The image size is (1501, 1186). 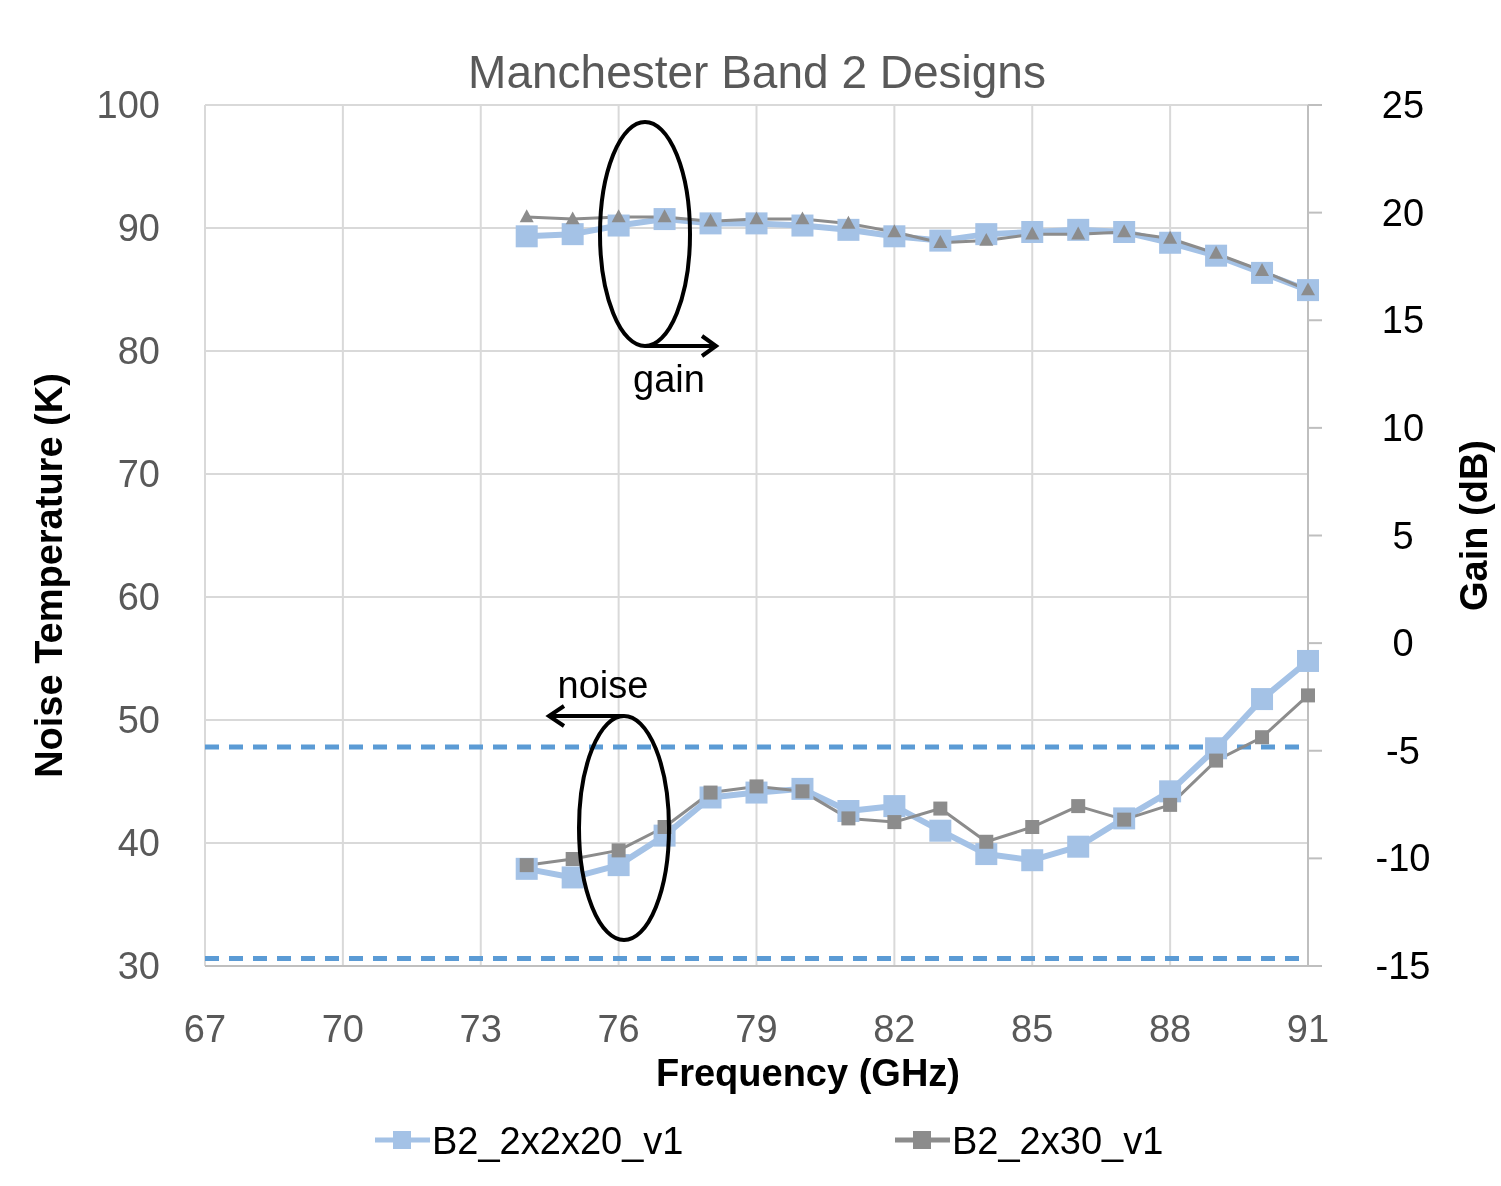 I want to click on y2-tick-label: 25, so click(x=1403, y=105).